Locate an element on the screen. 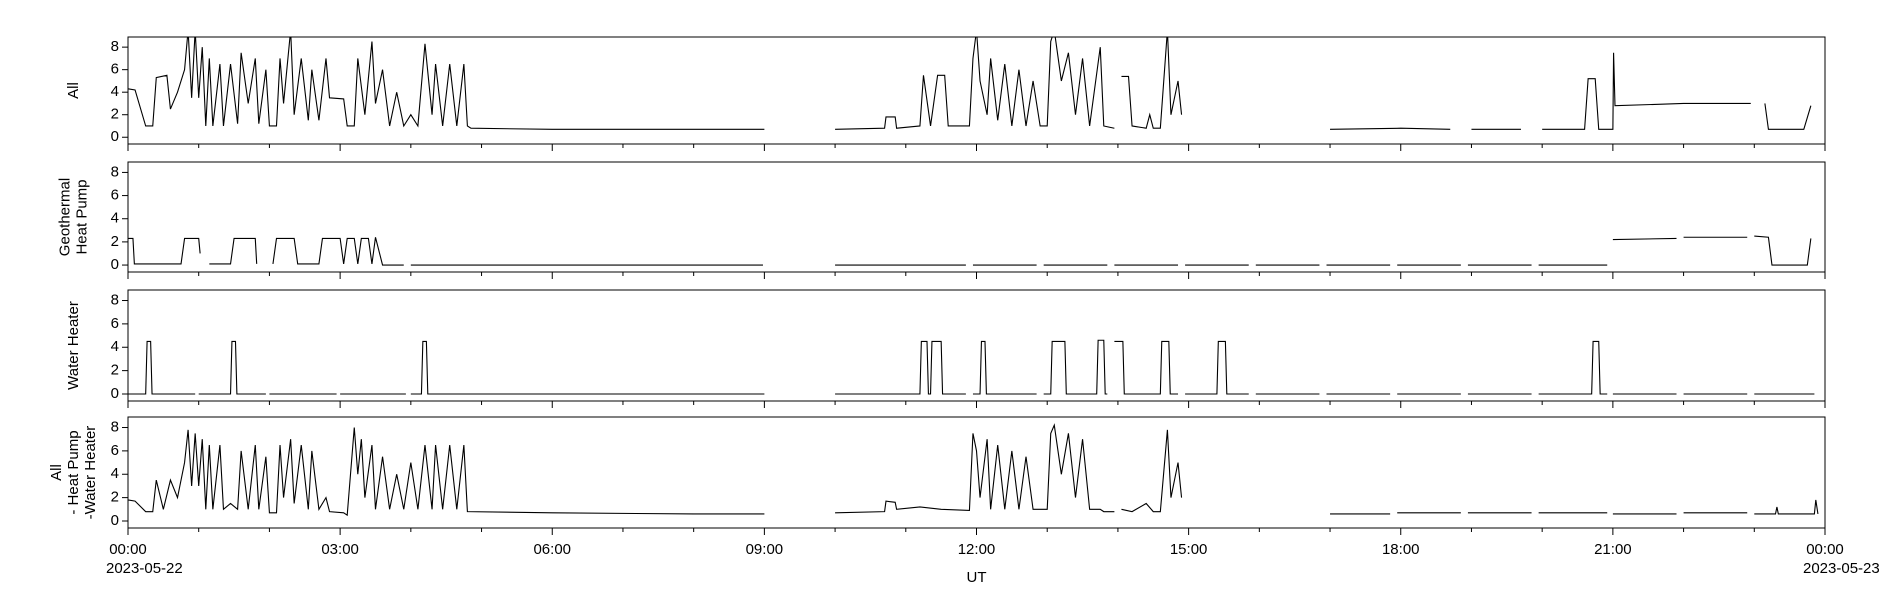 This screenshot has width=1903, height=612. y-axis-label: - Heat Pump is located at coordinates (73, 472).